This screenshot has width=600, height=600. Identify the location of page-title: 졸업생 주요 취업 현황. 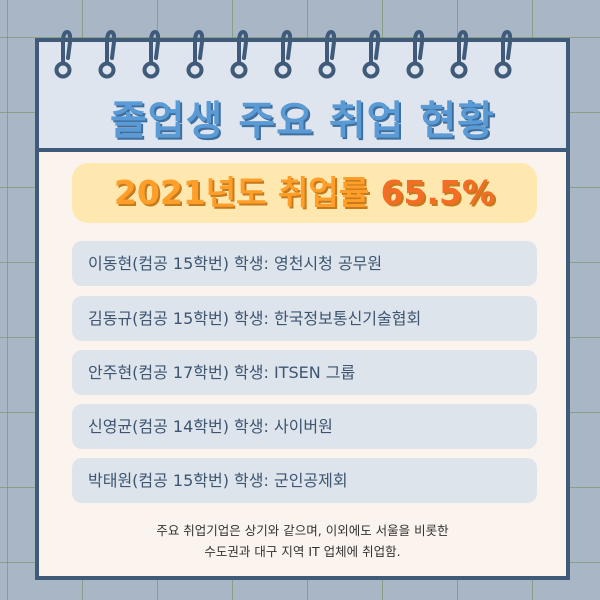
(302, 121).